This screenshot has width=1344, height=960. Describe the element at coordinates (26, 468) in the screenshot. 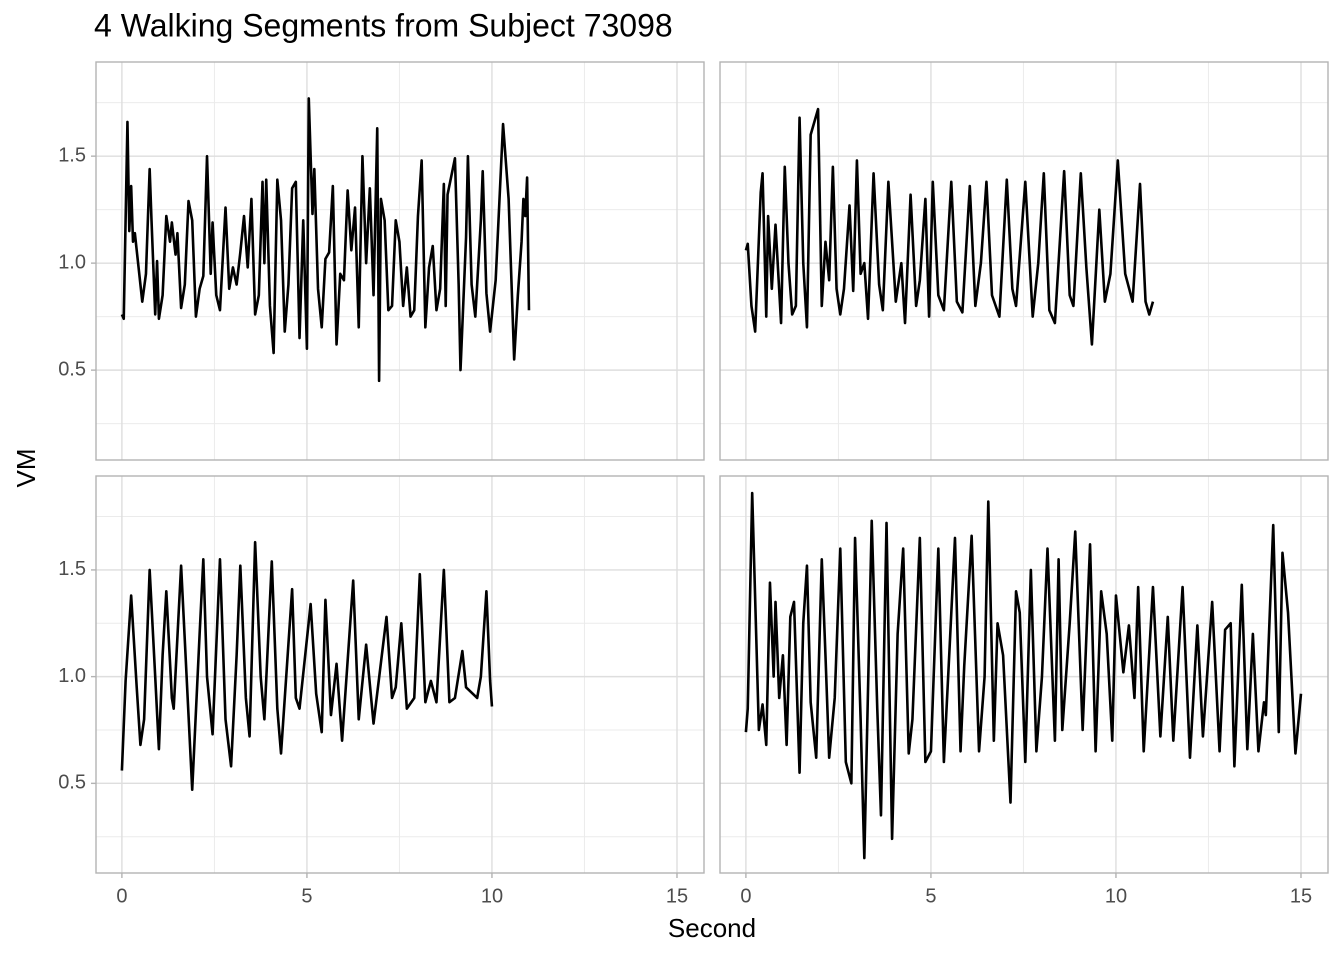

I see `y-axis-label: VM` at that location.